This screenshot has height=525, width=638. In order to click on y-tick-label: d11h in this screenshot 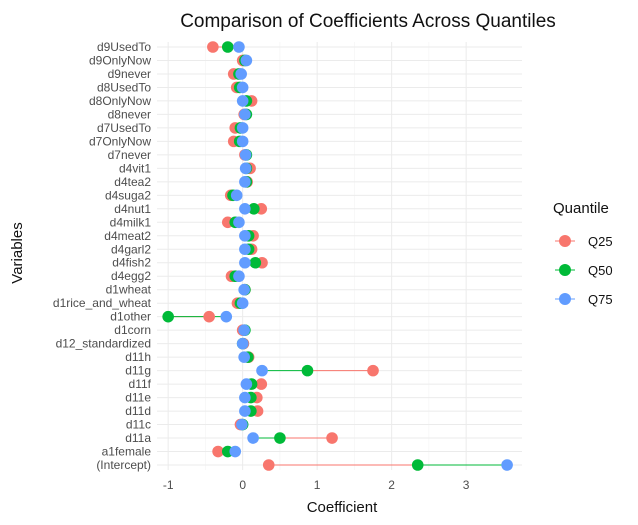, I will do `click(138, 357)`.